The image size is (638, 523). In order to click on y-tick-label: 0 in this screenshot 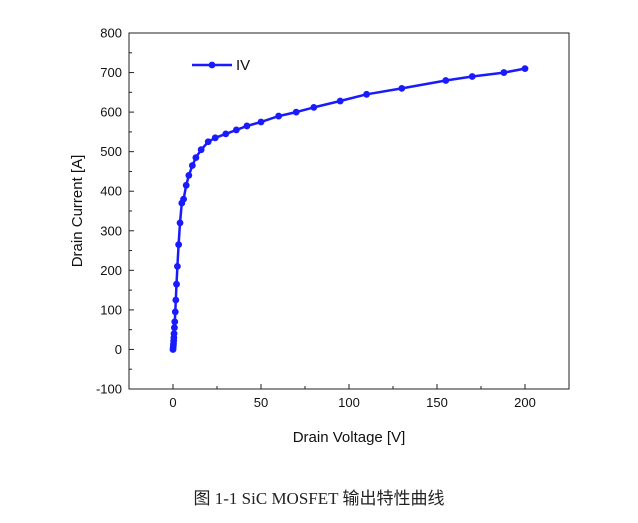, I will do `click(118, 349)`.